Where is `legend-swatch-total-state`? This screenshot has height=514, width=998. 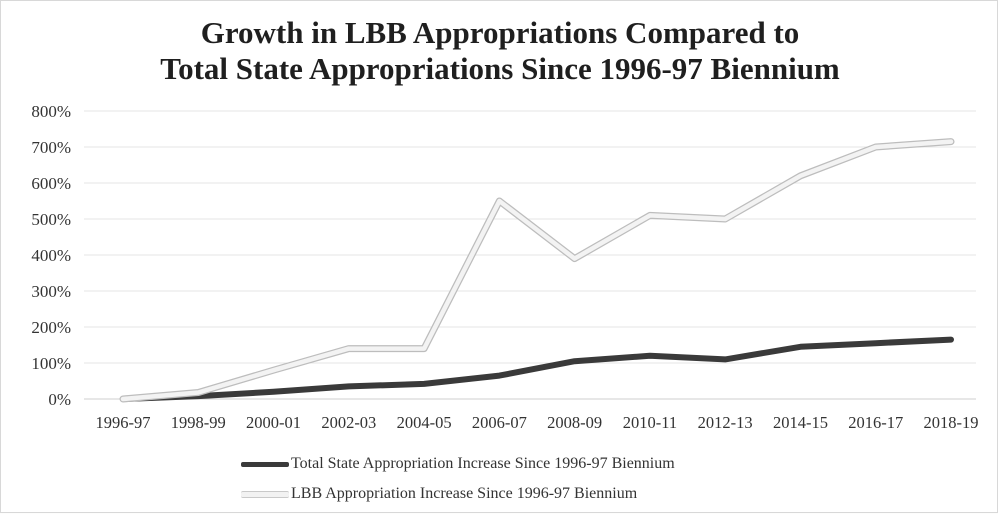
legend-swatch-total-state is located at coordinates (265, 464).